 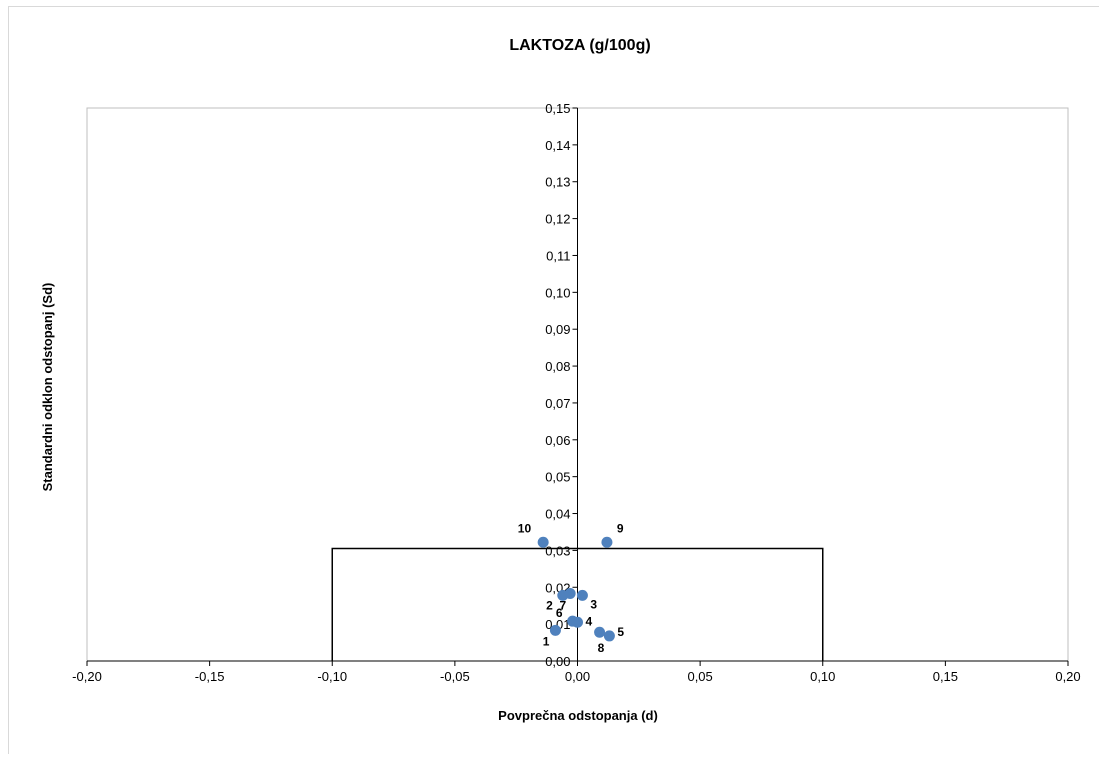 What do you see at coordinates (557, 514) in the screenshot?
I see `y-tick-label: 0,04` at bounding box center [557, 514].